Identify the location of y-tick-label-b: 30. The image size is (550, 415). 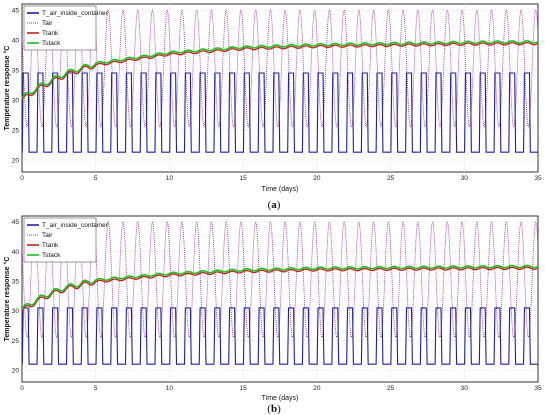
(16, 311).